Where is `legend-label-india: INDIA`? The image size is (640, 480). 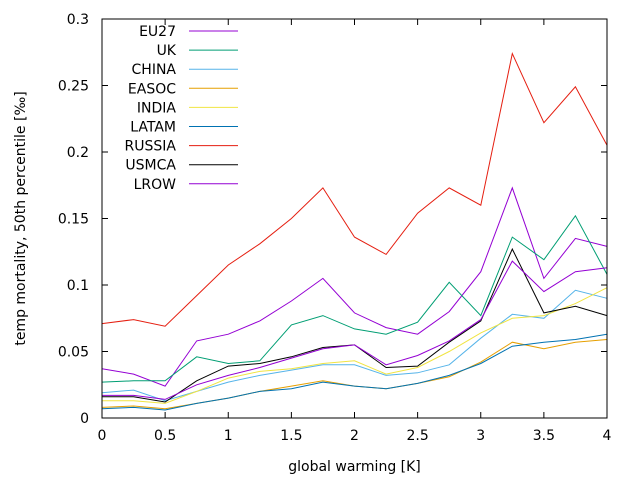
legend-label-india: INDIA is located at coordinates (157, 108).